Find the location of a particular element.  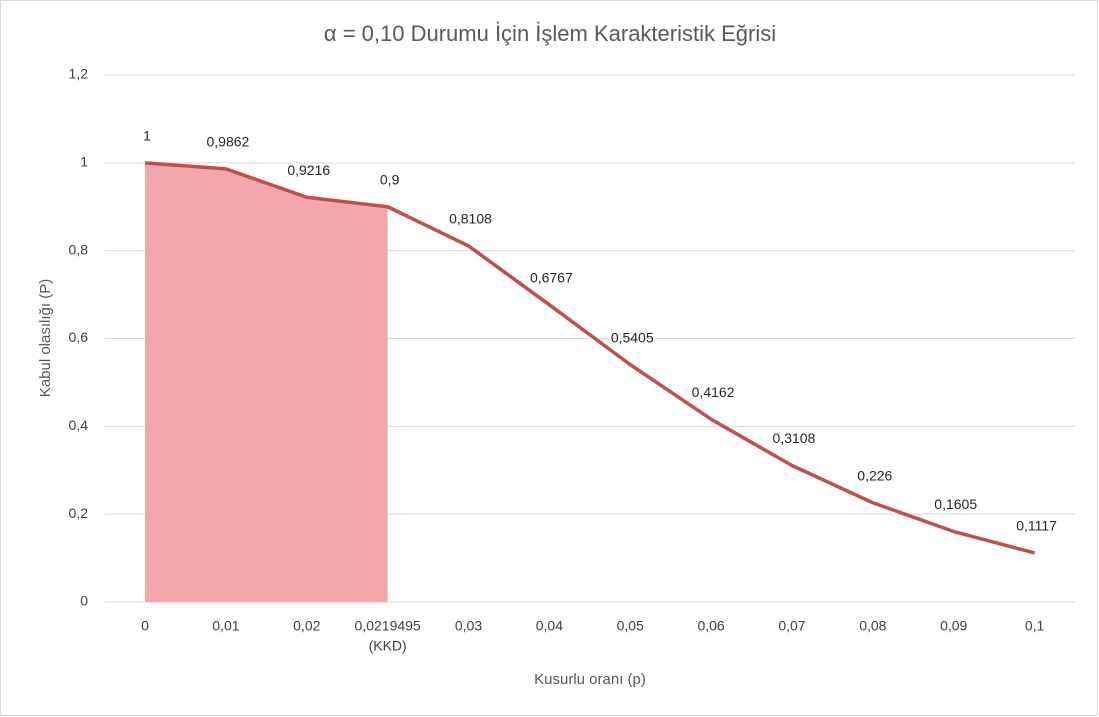

data-label: 0,9862 is located at coordinates (227, 142).